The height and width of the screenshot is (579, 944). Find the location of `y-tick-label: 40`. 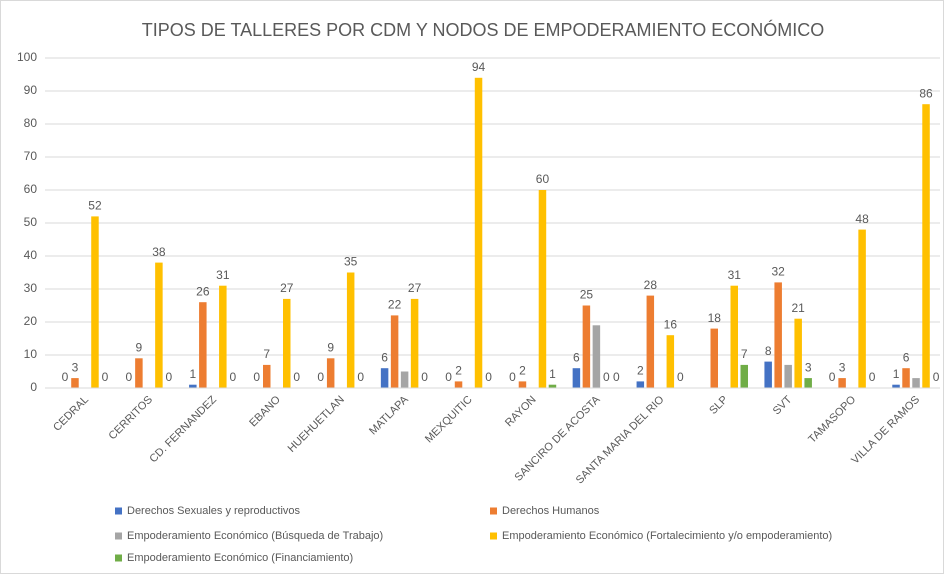

y-tick-label: 40 is located at coordinates (31, 255).